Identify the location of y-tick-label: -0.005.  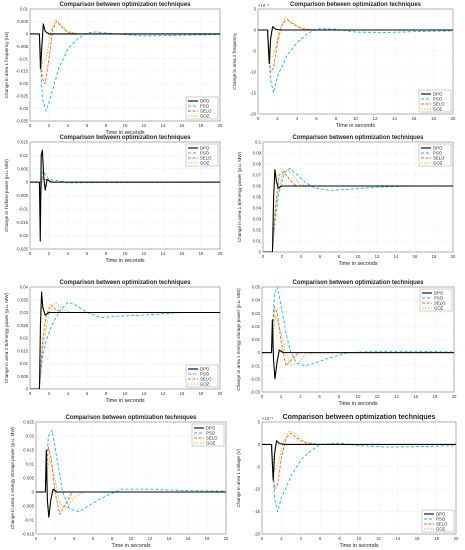
(22, 46).